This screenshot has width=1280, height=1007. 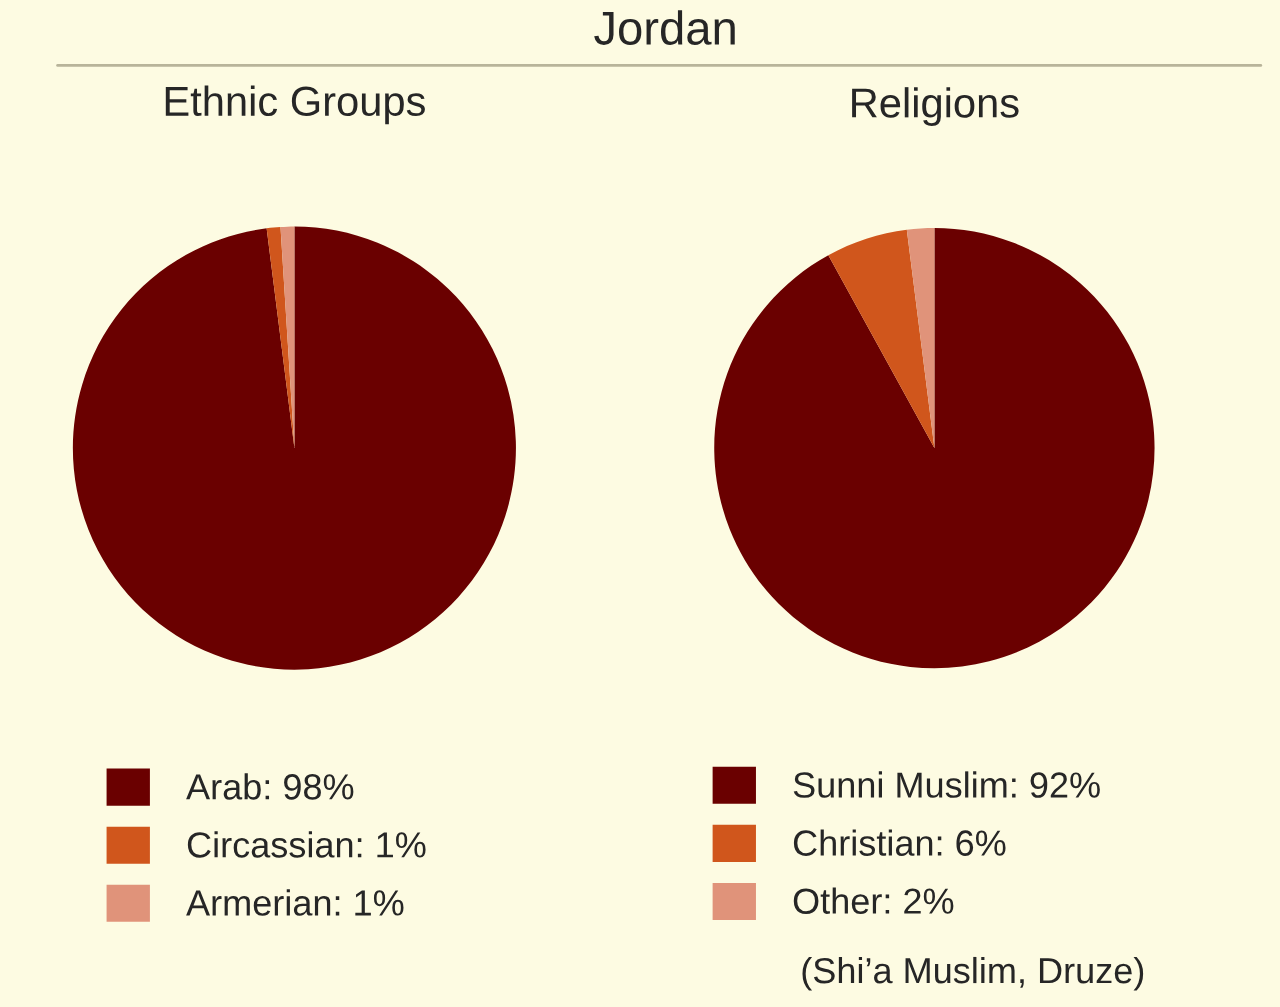 What do you see at coordinates (873, 900) in the screenshot?
I see `legend-label: Other: 2%` at bounding box center [873, 900].